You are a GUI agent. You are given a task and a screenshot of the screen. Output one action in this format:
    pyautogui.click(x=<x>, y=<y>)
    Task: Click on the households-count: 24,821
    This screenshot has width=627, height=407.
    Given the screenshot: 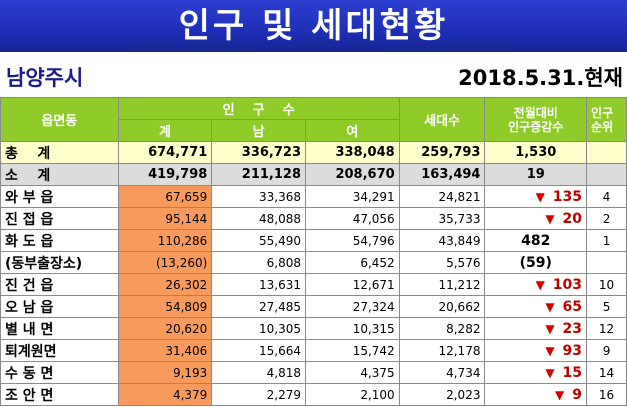 What is the action you would take?
    pyautogui.click(x=442, y=196)
    